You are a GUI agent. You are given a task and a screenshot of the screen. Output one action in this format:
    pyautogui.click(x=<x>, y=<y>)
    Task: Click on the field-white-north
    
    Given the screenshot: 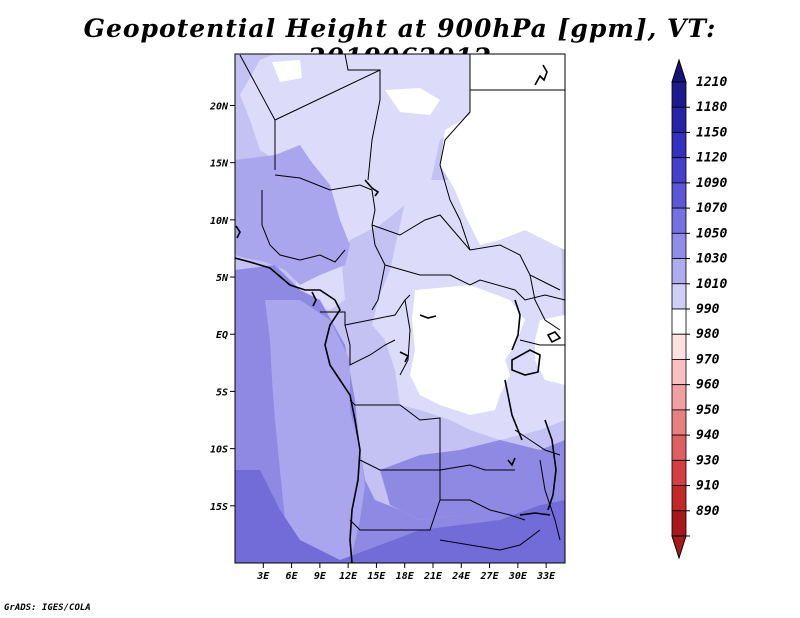 What is the action you would take?
    pyautogui.click(x=502, y=152)
    